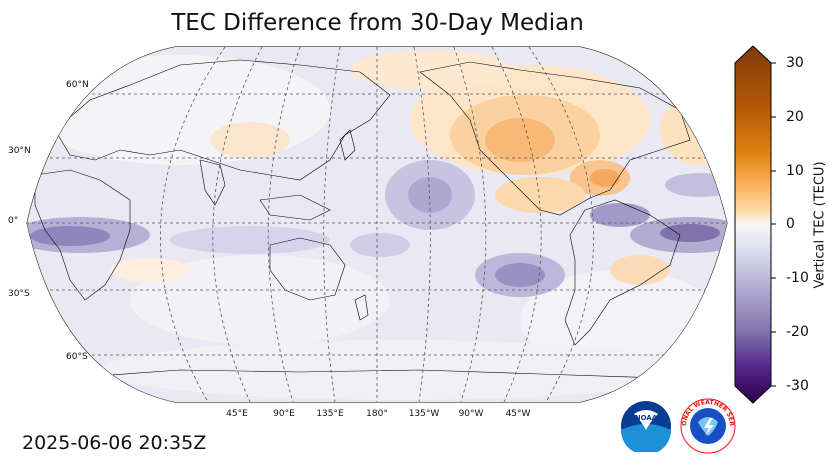 The width and height of the screenshot is (835, 470). I want to click on lon-label-45e: 45°E, so click(237, 414).